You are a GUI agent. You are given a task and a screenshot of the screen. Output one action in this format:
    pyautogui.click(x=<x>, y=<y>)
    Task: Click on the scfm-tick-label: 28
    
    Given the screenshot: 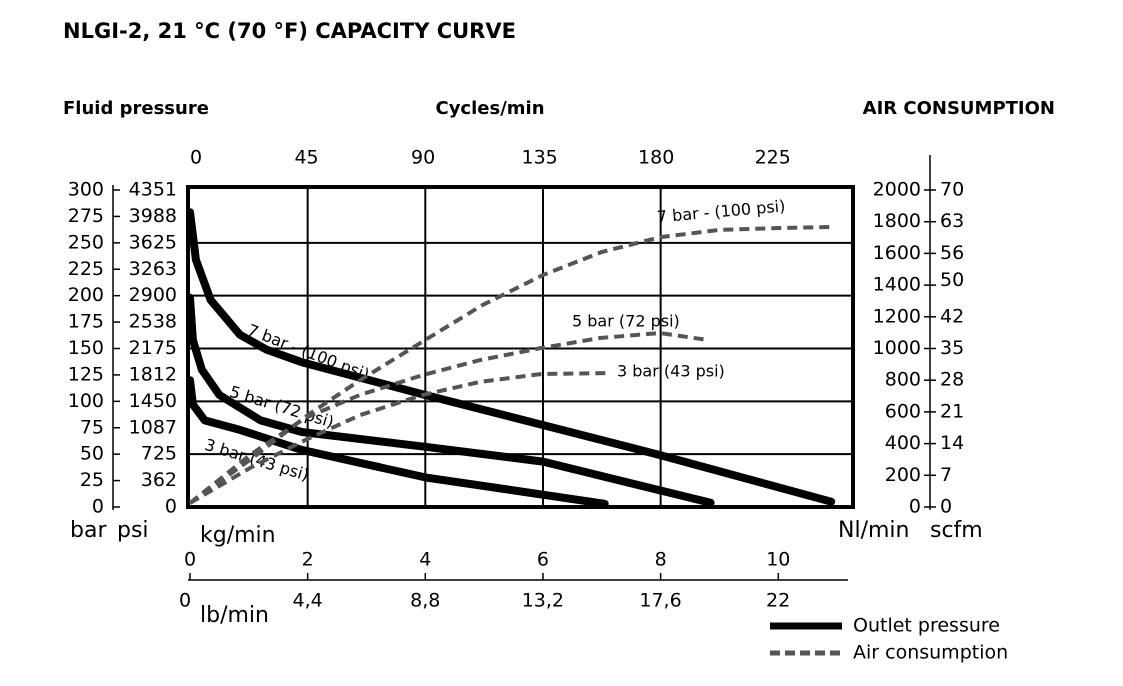 What is the action you would take?
    pyautogui.click(x=952, y=380)
    